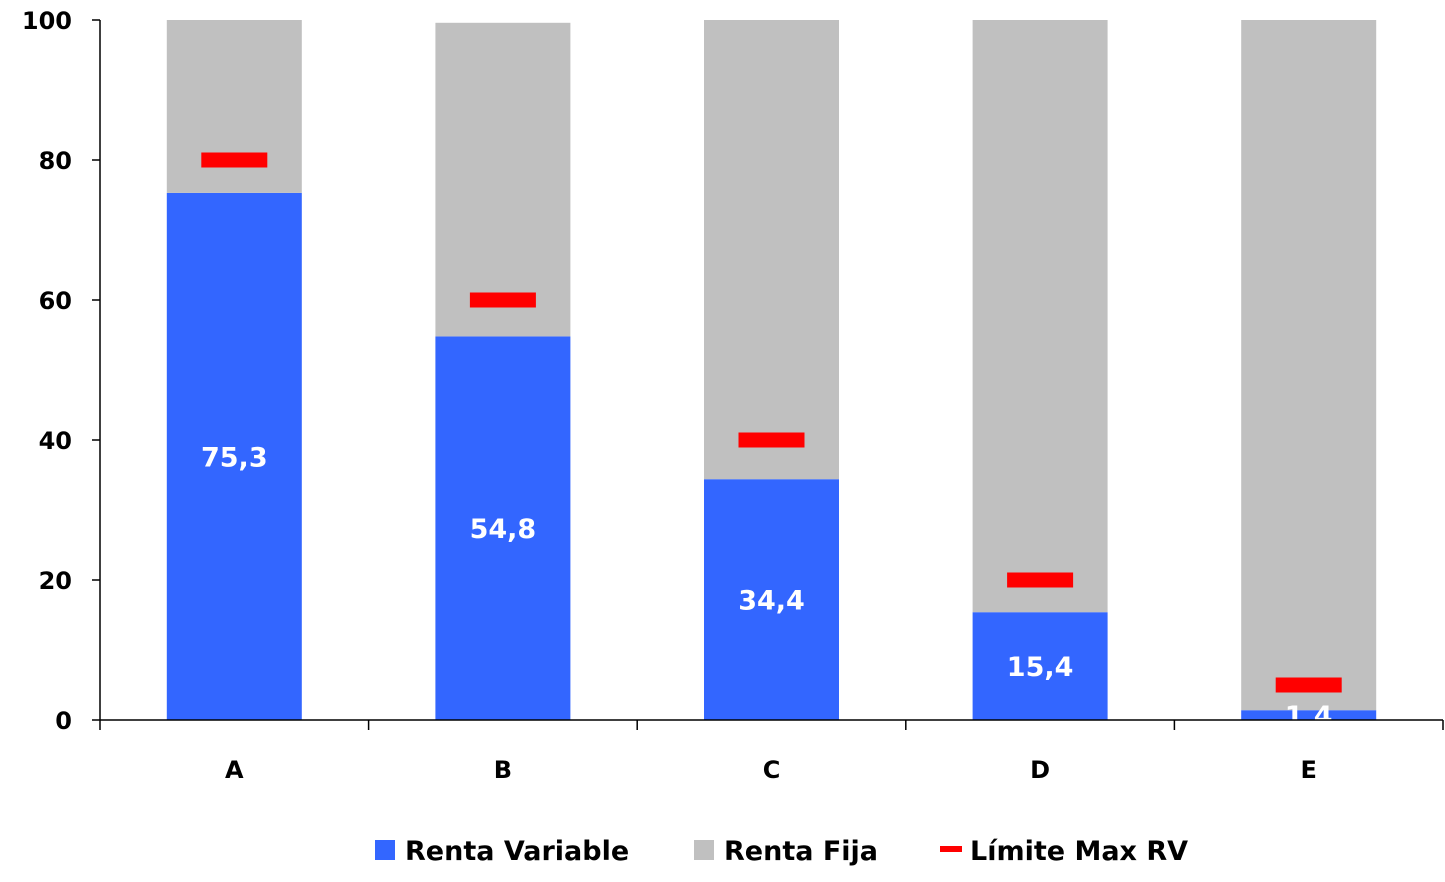  Describe the element at coordinates (55, 301) in the screenshot. I see `y-tick-label-60: 60` at that location.